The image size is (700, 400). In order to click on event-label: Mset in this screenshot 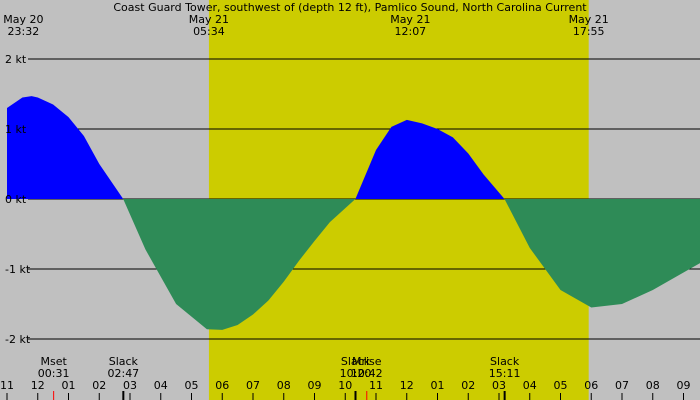, I will do `click(53, 361)`.